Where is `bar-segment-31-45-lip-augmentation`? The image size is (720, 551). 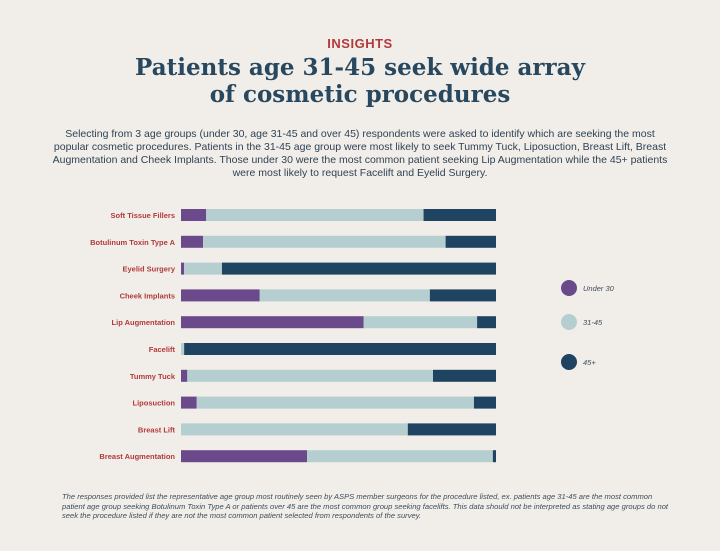
bar-segment-31-45-lip-augmentation is located at coordinates (420, 322).